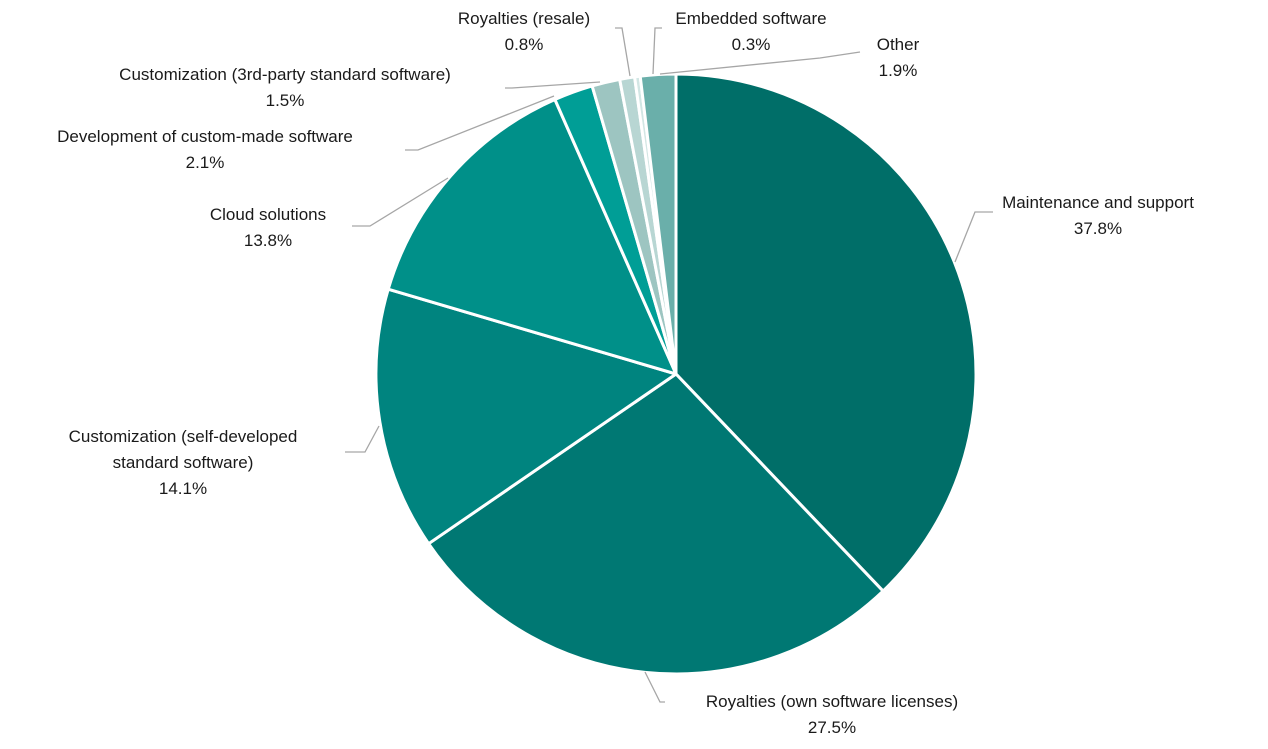 The height and width of the screenshot is (749, 1268). Describe the element at coordinates (654, 687) in the screenshot. I see `leader-line-royalties-own-software-licenses` at that location.